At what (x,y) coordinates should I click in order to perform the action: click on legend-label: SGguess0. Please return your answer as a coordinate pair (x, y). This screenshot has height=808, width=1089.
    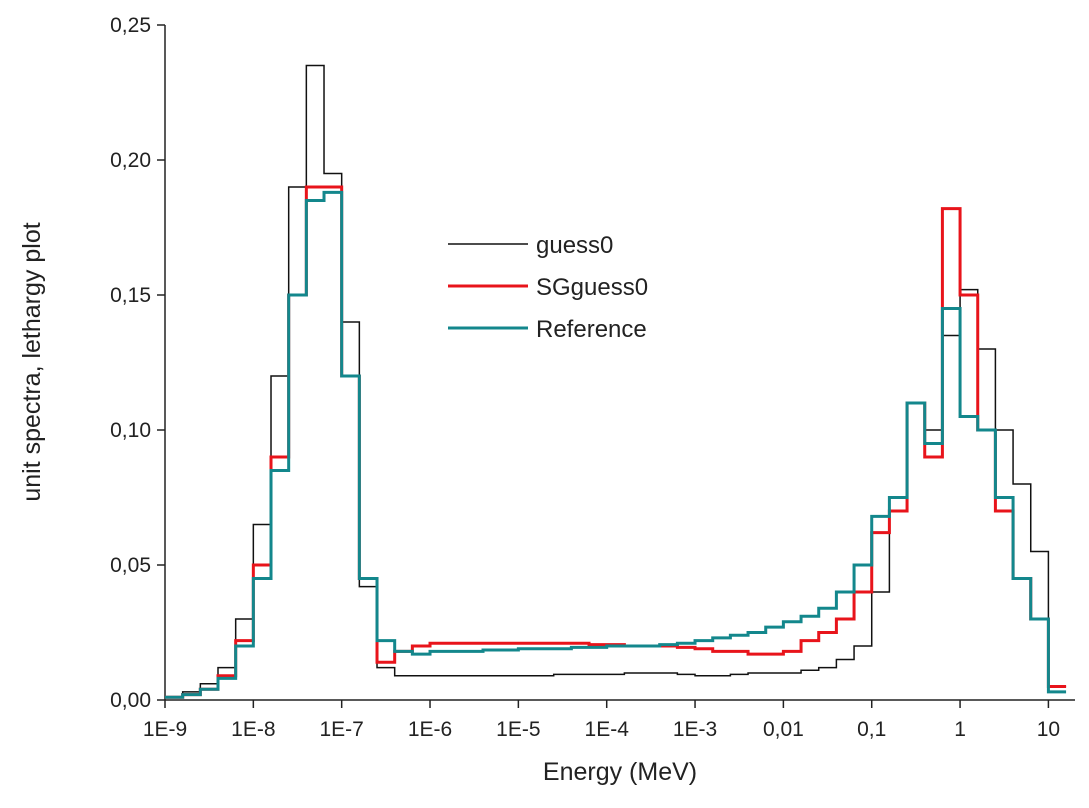
    Looking at the image, I should click on (592, 287).